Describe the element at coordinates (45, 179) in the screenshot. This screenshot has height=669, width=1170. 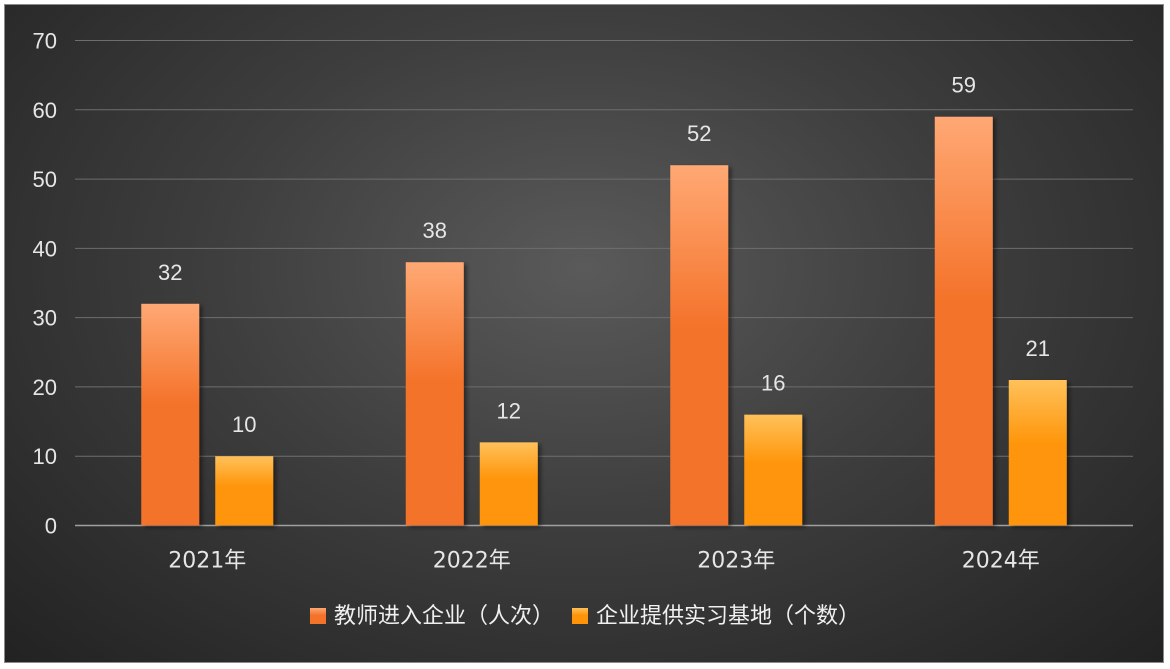
I see `y-tick-label: 50` at that location.